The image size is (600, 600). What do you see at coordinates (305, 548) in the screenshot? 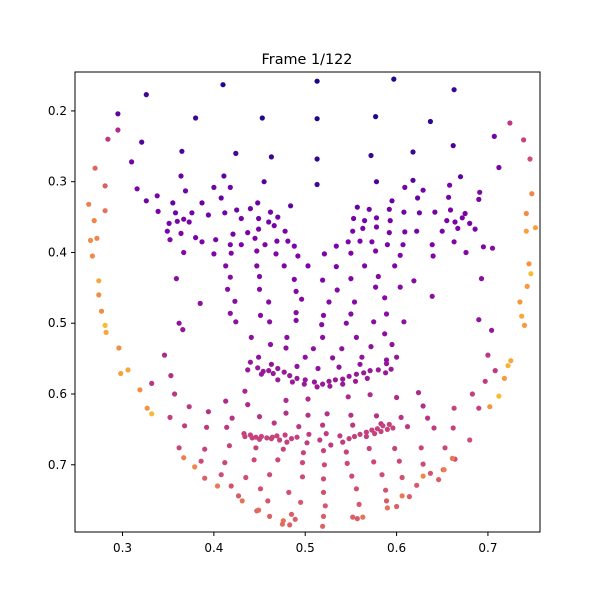
I see `x-tick-label: 0.5` at bounding box center [305, 548].